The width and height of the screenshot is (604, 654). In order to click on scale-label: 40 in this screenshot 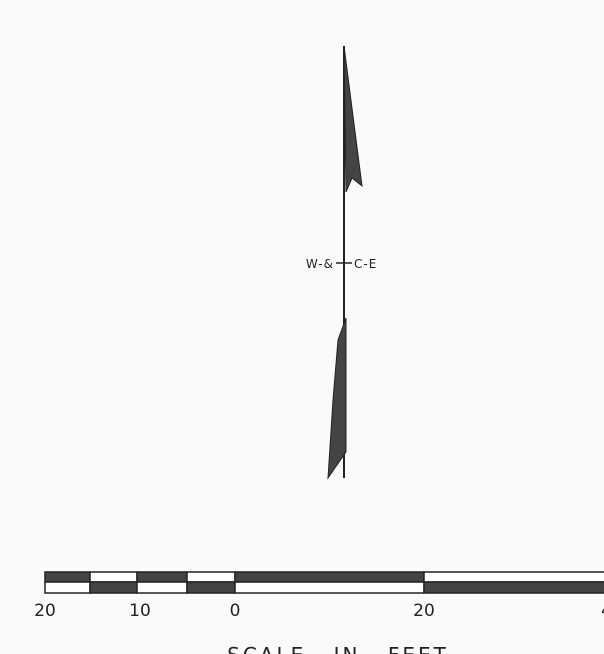, I will do `click(602, 611)`.